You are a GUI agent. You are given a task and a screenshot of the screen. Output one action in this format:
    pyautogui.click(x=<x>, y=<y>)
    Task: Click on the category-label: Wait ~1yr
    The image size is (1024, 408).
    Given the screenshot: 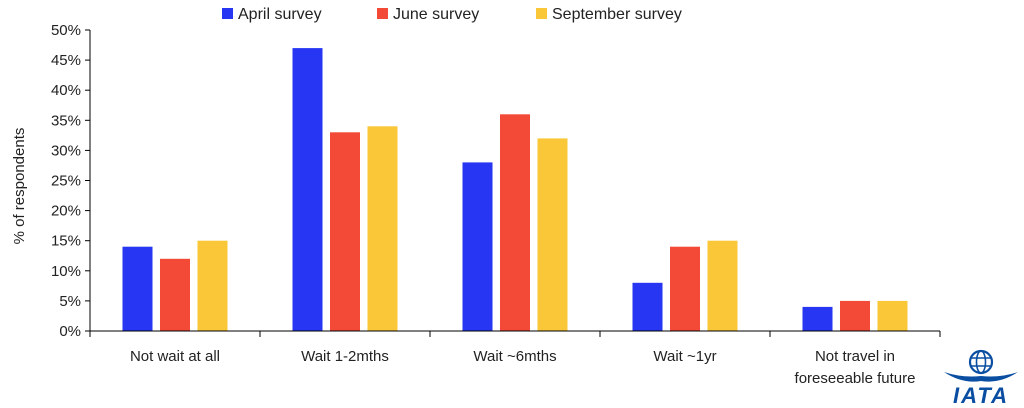 What is the action you would take?
    pyautogui.click(x=684, y=356)
    